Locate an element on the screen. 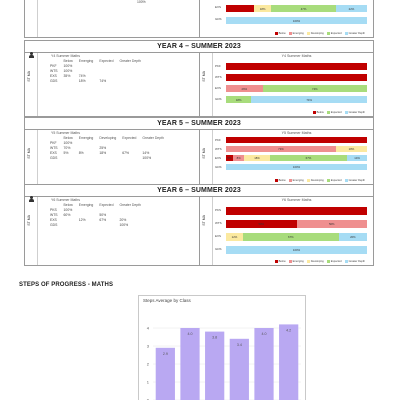  table-row: WTS 60% 50% is located at coordinates (95, 215).